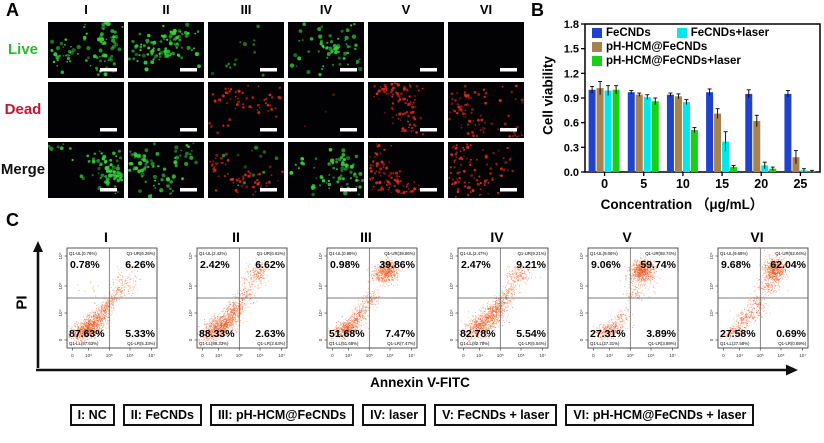 This screenshot has height=443, width=824. What do you see at coordinates (394, 415) in the screenshot?
I see `legend-box-laser: IV: laser` at bounding box center [394, 415].